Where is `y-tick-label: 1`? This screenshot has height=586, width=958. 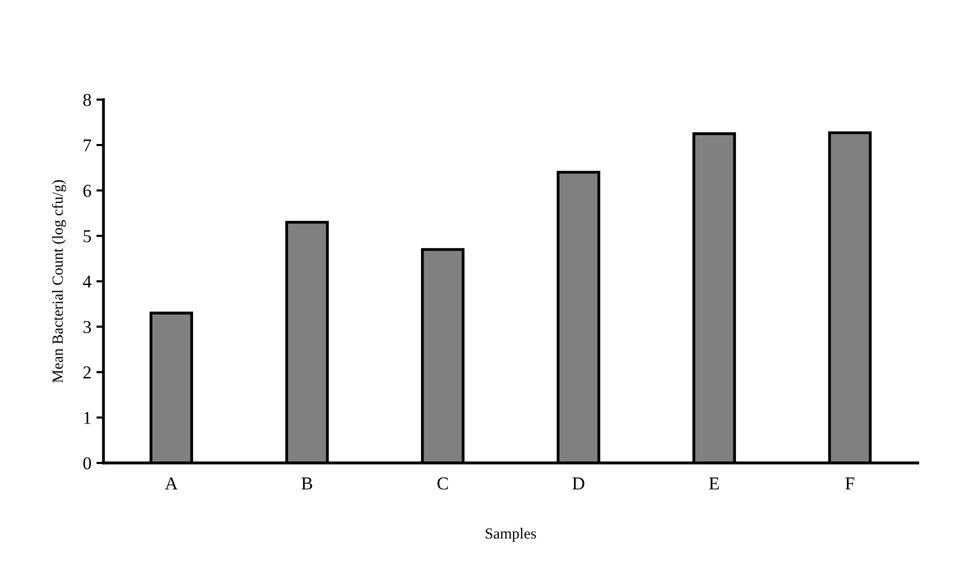 y-tick-label: 1 is located at coordinates (87, 418).